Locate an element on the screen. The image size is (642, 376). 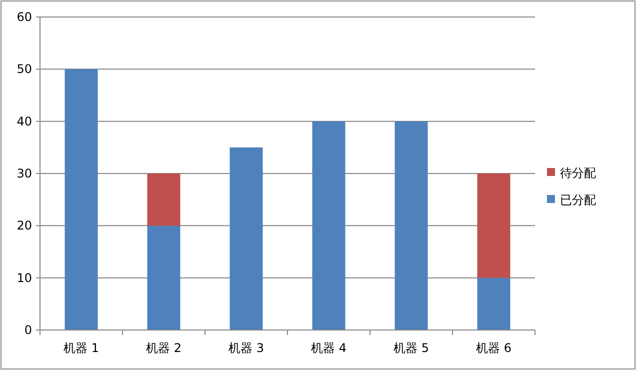
x-tick-label: 机器 5 is located at coordinates (411, 348).